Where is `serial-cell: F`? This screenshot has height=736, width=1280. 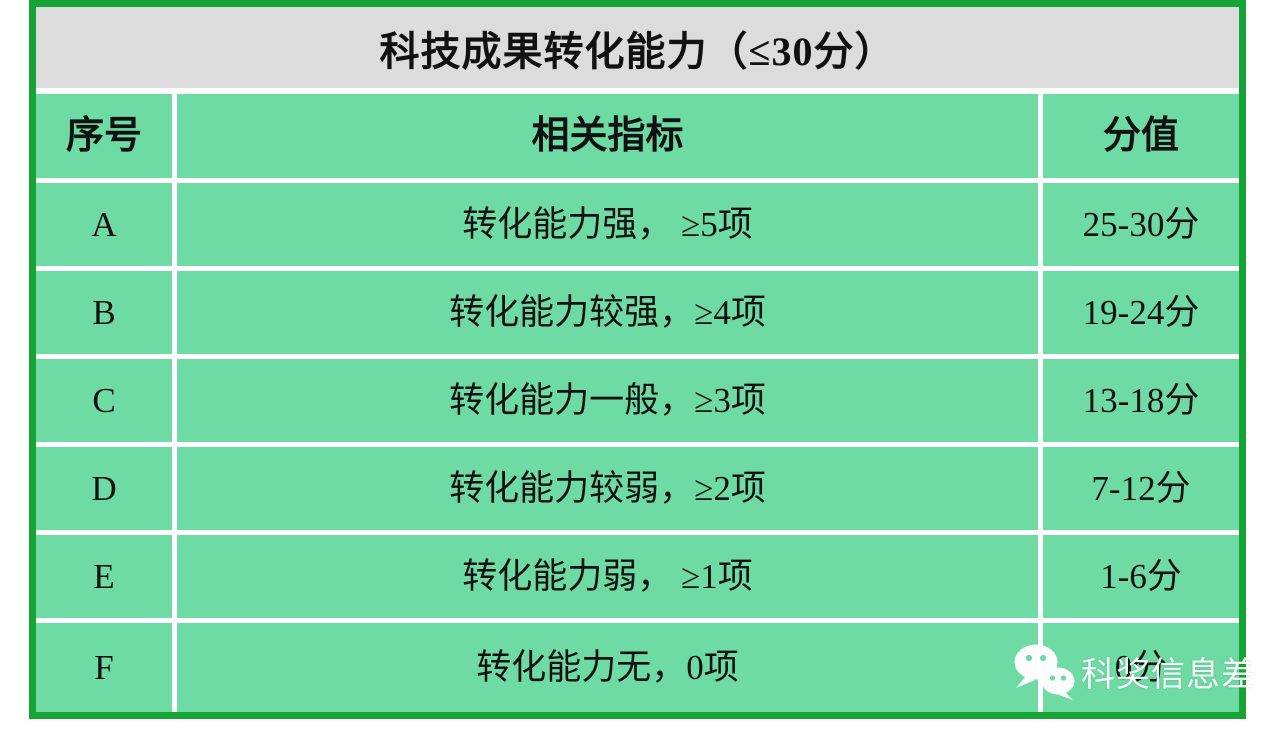
serial-cell: F is located at coordinates (104, 667).